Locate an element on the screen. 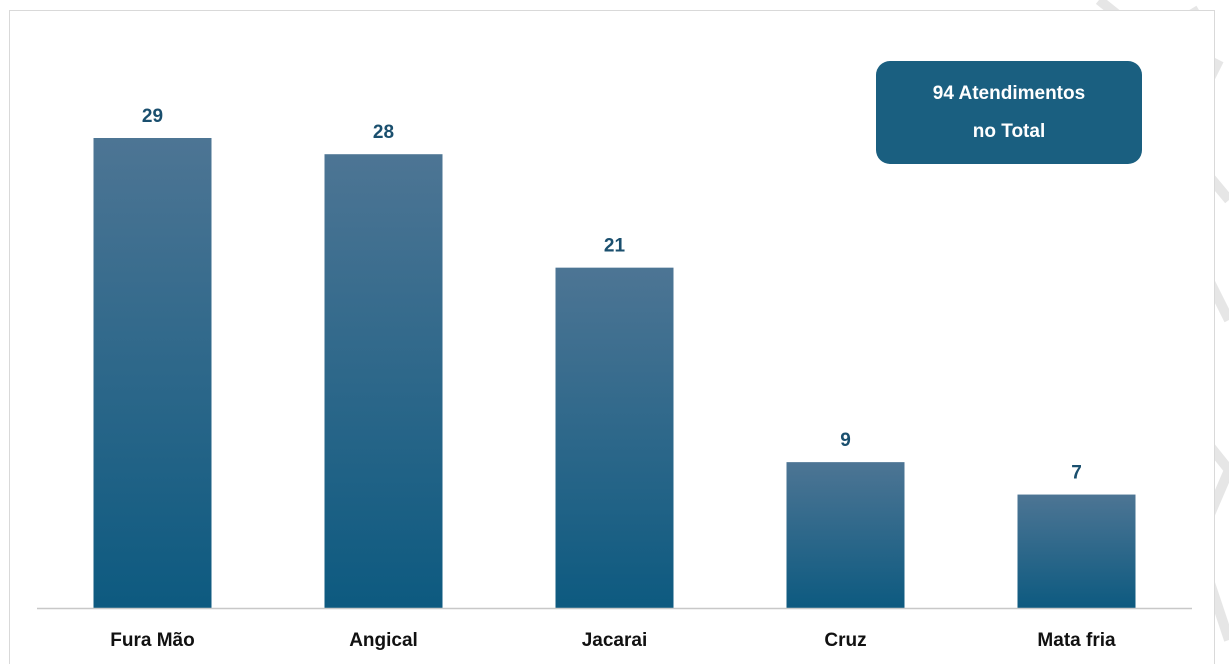 The image size is (1229, 664). total-summary-line2: no Total is located at coordinates (1009, 131).